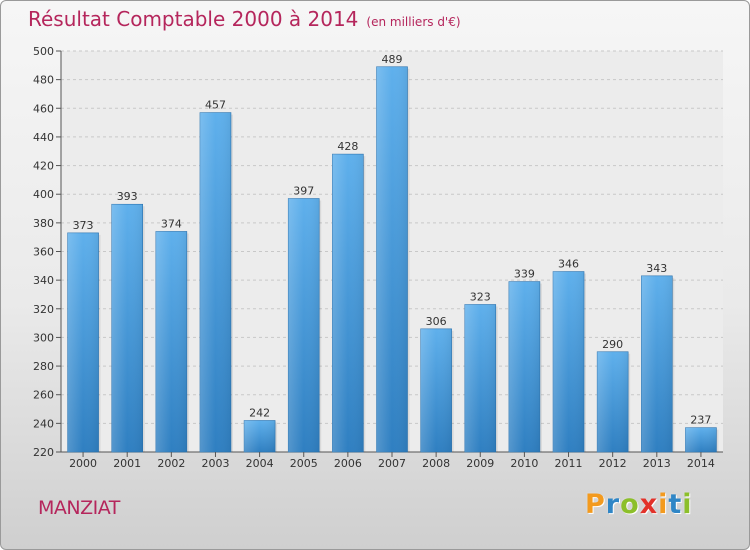 This screenshot has width=750, height=550. What do you see at coordinates (171, 463) in the screenshot?
I see `x-tick-label: 2002` at bounding box center [171, 463].